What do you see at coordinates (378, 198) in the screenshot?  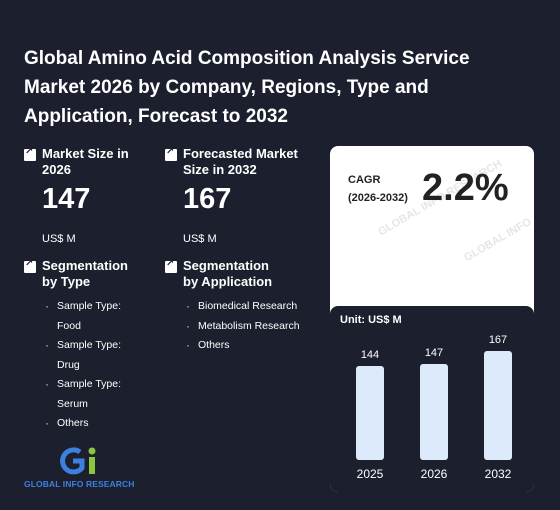 I see `cagr-label-line2: (2026-2032)` at bounding box center [378, 198].